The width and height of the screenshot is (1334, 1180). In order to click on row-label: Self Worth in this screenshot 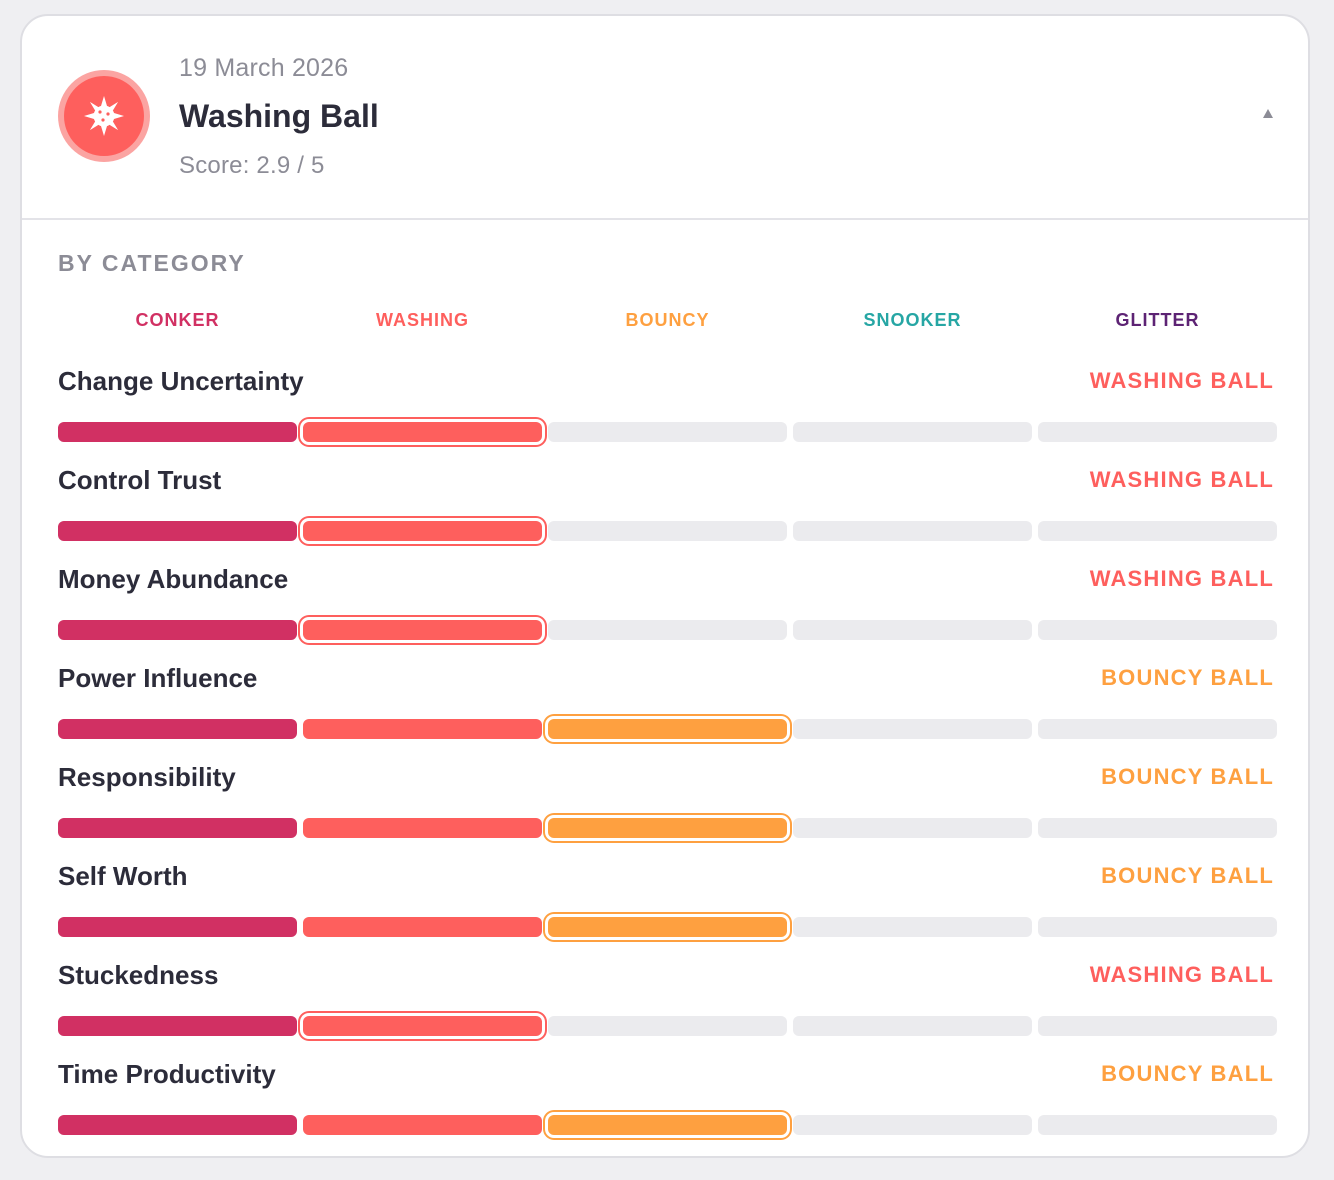, I will do `click(123, 876)`.